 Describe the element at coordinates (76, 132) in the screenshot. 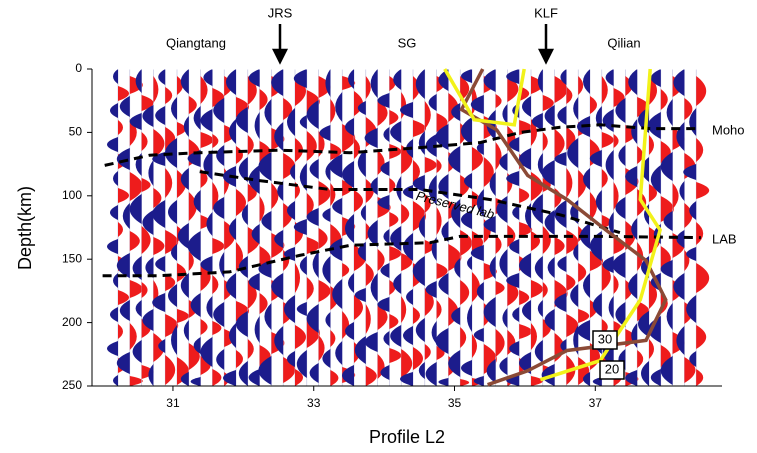

I see `y-tick-label: 50` at that location.